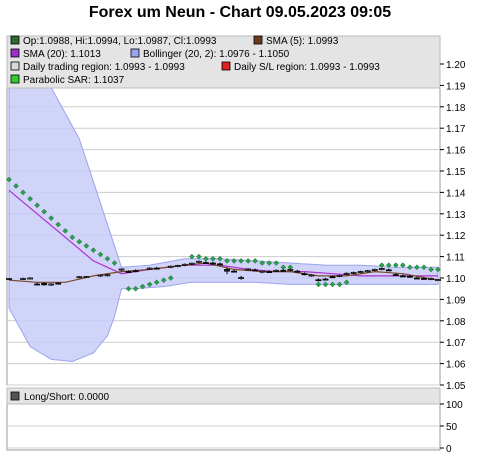 The image size is (480, 457). Describe the element at coordinates (135, 53) in the screenshot. I see `bollinger-legend-swatch` at that location.